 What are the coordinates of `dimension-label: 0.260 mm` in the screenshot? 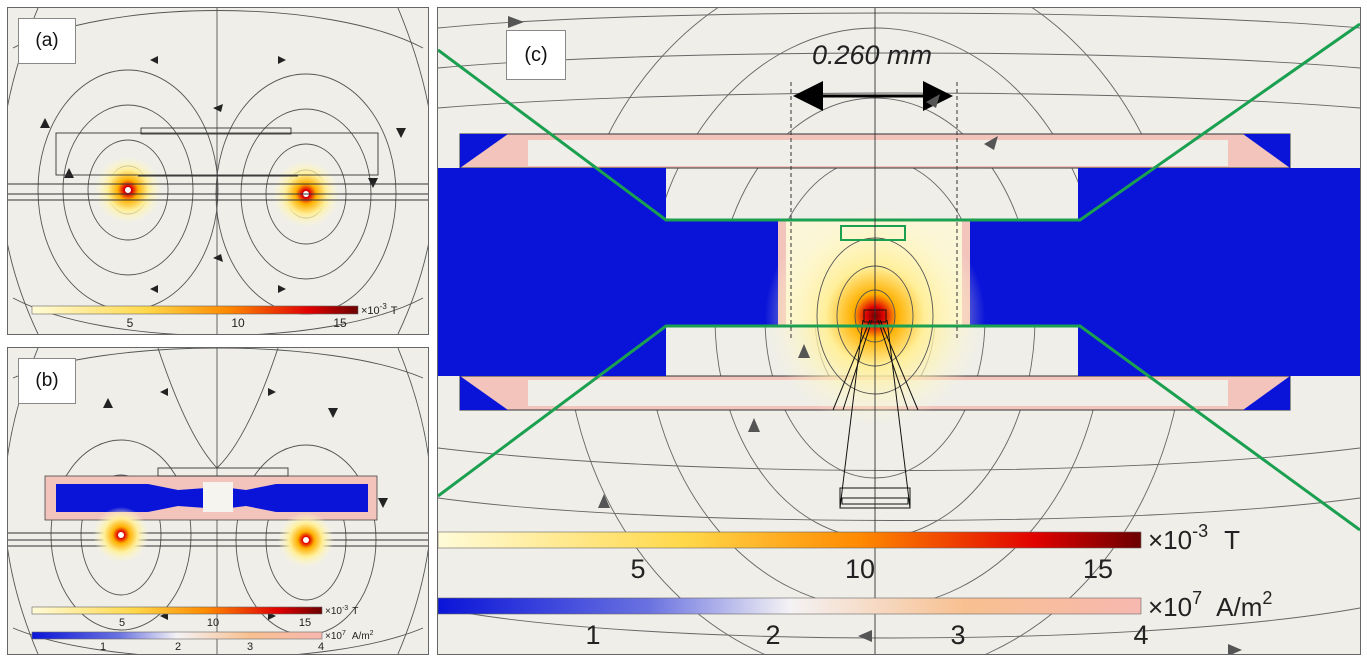 It's located at (872, 55).